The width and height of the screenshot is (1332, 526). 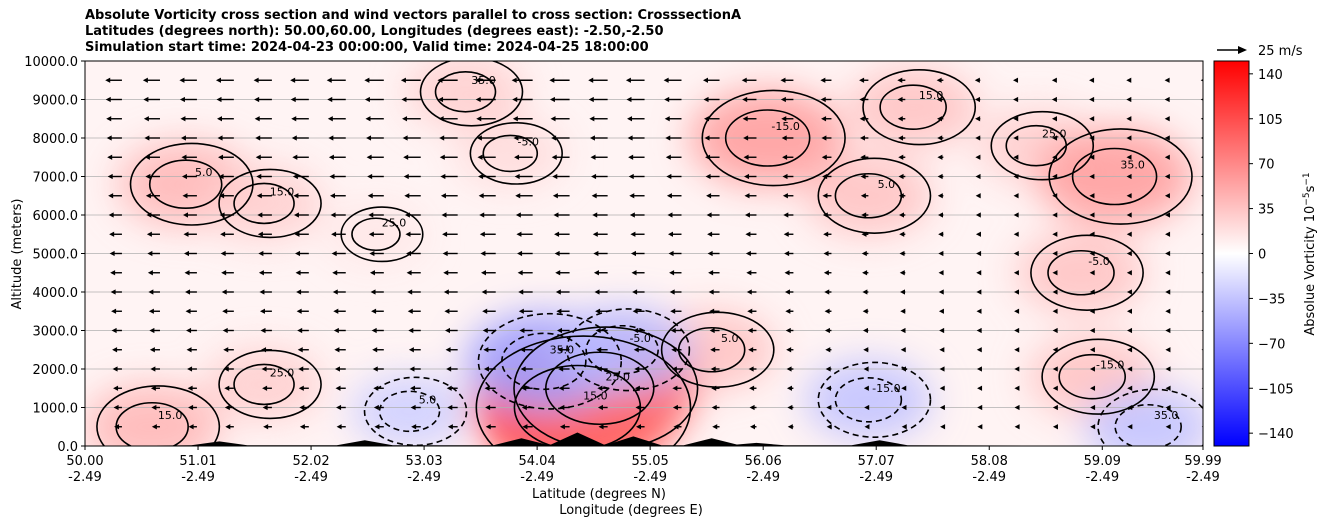 I want to click on contour-label-5: -15.0, so click(x=785, y=126).